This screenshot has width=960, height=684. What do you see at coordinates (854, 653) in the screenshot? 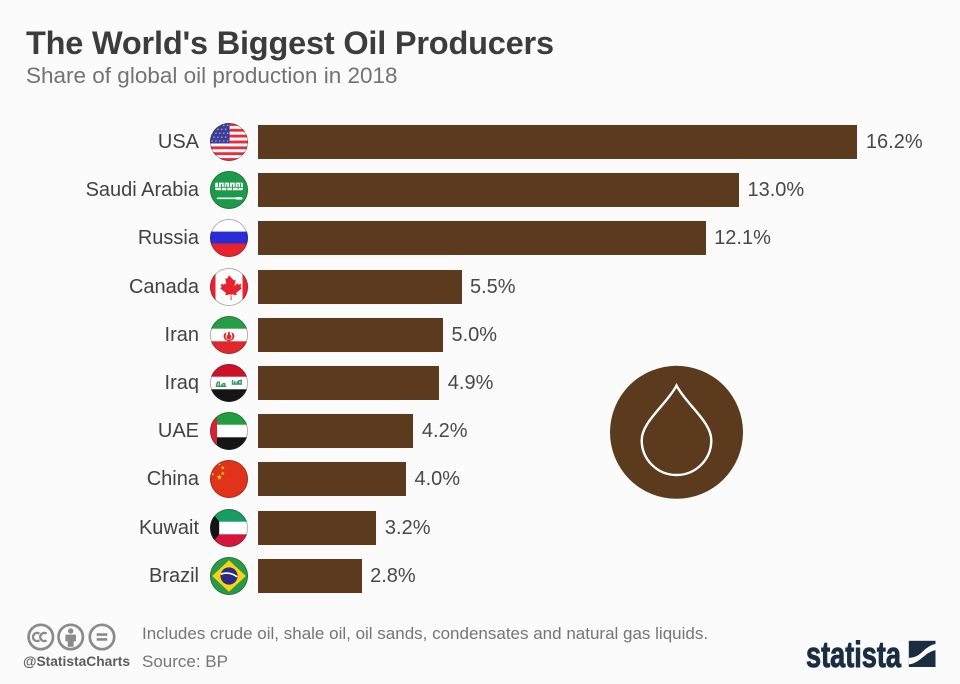
I see `svg-text: statista` at bounding box center [854, 653].